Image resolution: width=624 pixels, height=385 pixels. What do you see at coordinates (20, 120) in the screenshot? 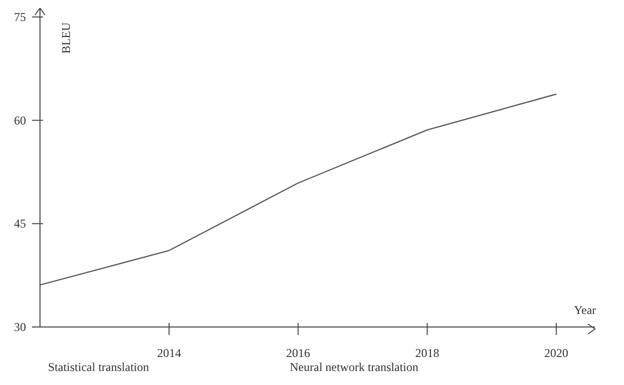
I see `y-tick-label: 60` at bounding box center [20, 120].